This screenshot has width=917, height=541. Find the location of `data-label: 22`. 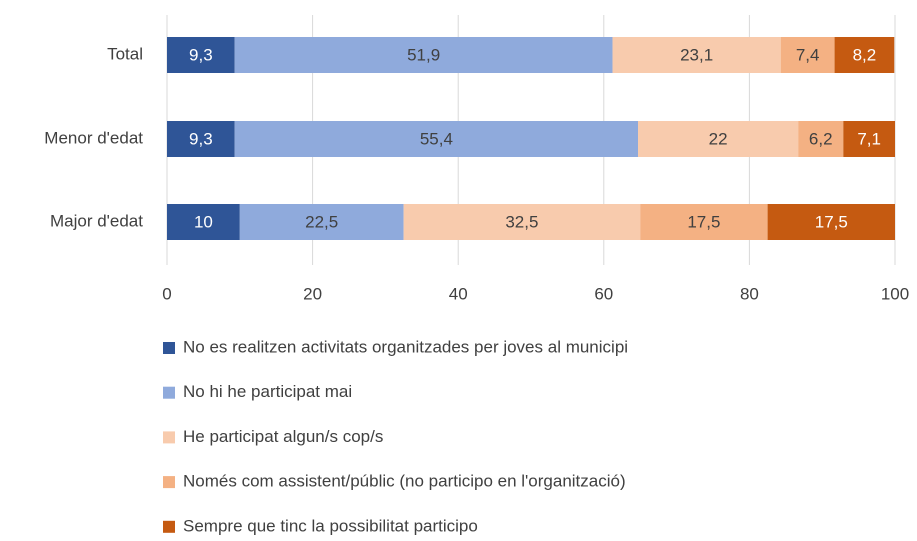

data-label: 22 is located at coordinates (718, 138).